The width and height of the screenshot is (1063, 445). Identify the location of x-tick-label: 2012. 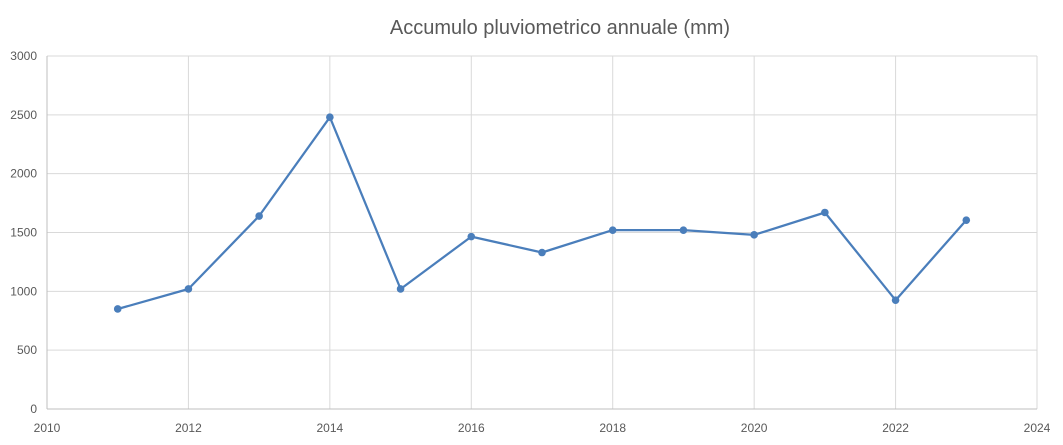
(188, 428).